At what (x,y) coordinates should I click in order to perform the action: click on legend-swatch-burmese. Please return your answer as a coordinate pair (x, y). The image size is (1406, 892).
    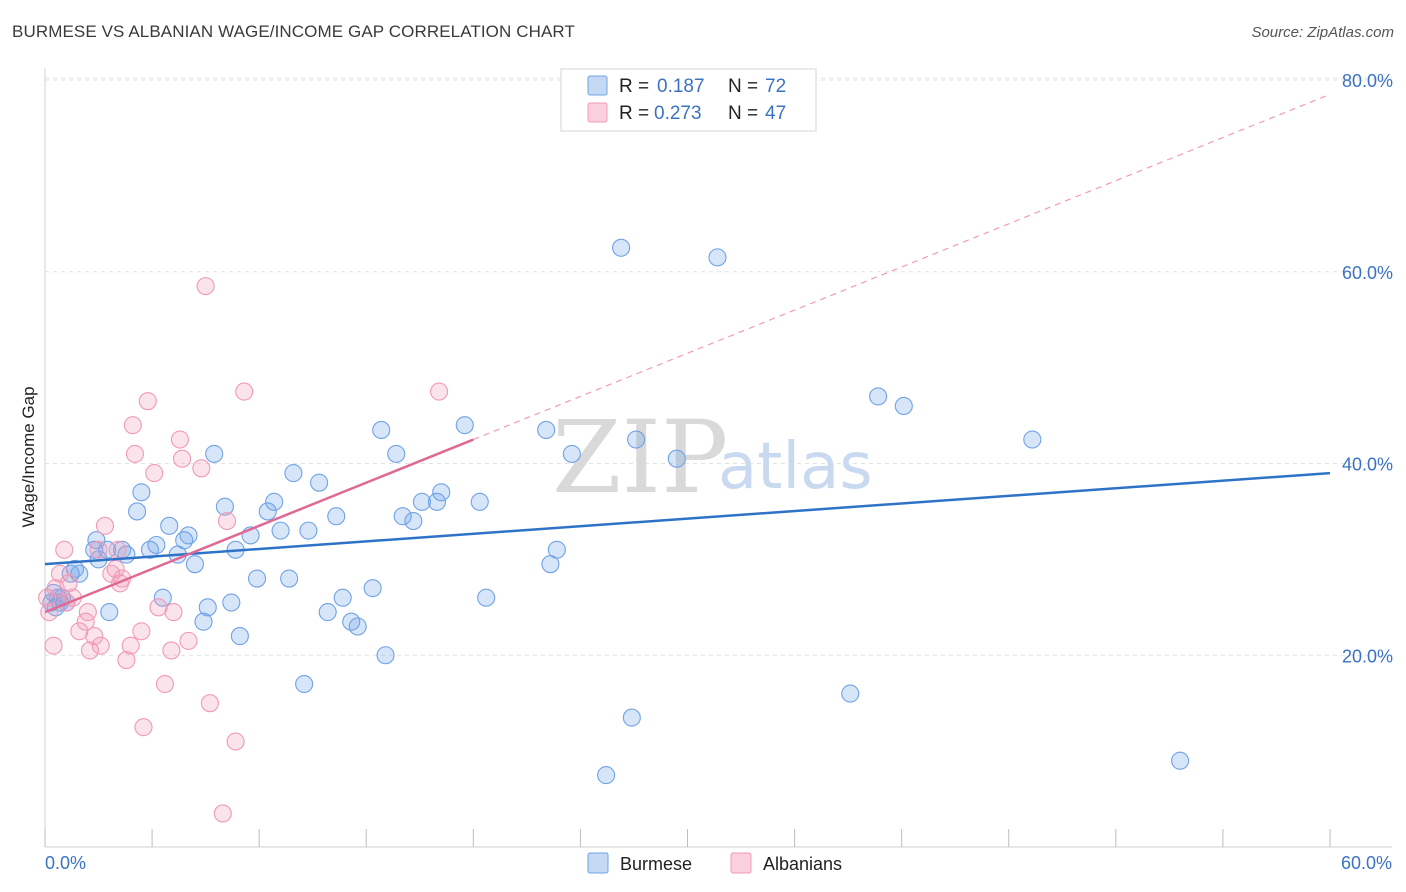
    Looking at the image, I should click on (597, 85).